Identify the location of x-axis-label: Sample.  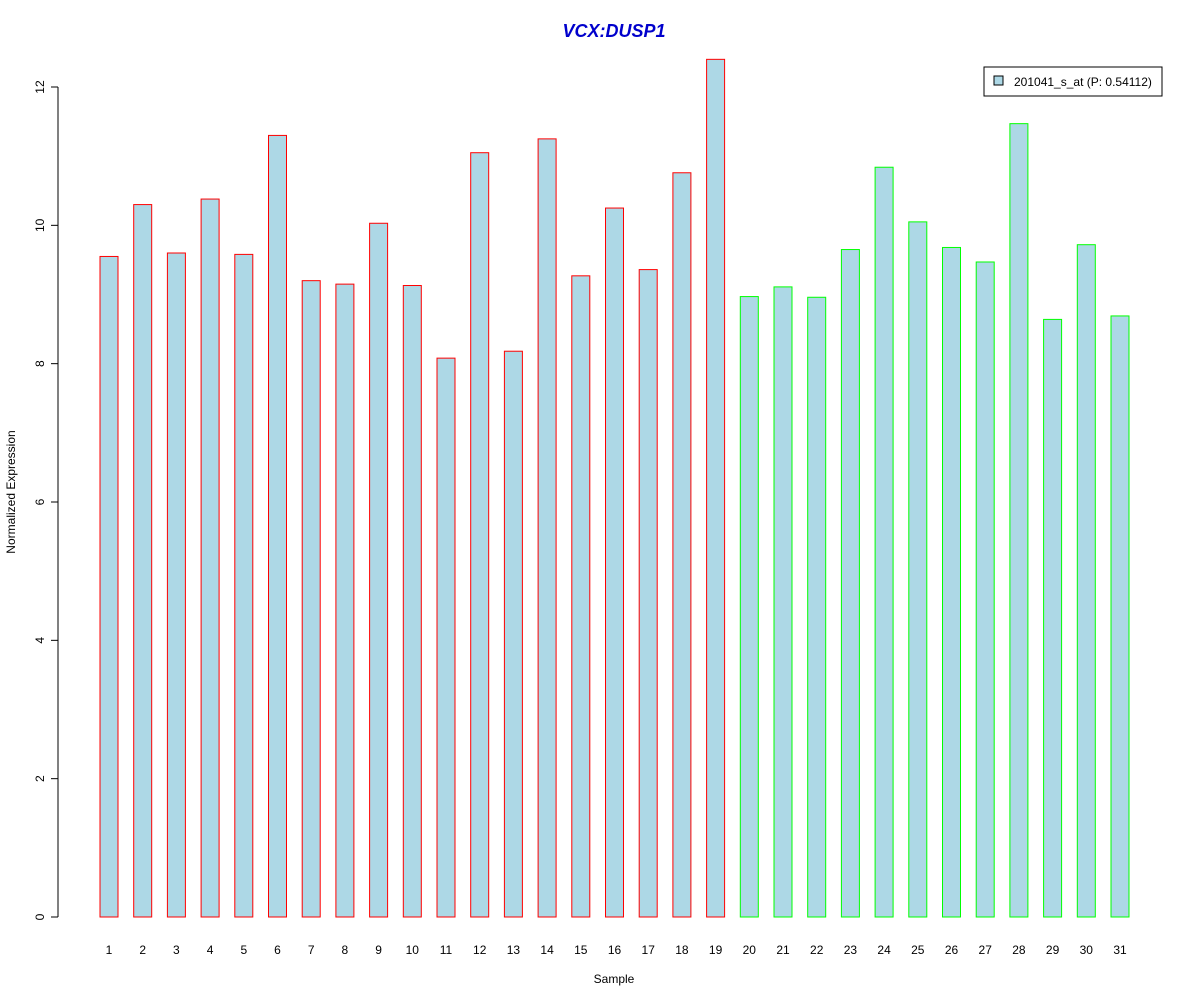
(614, 979).